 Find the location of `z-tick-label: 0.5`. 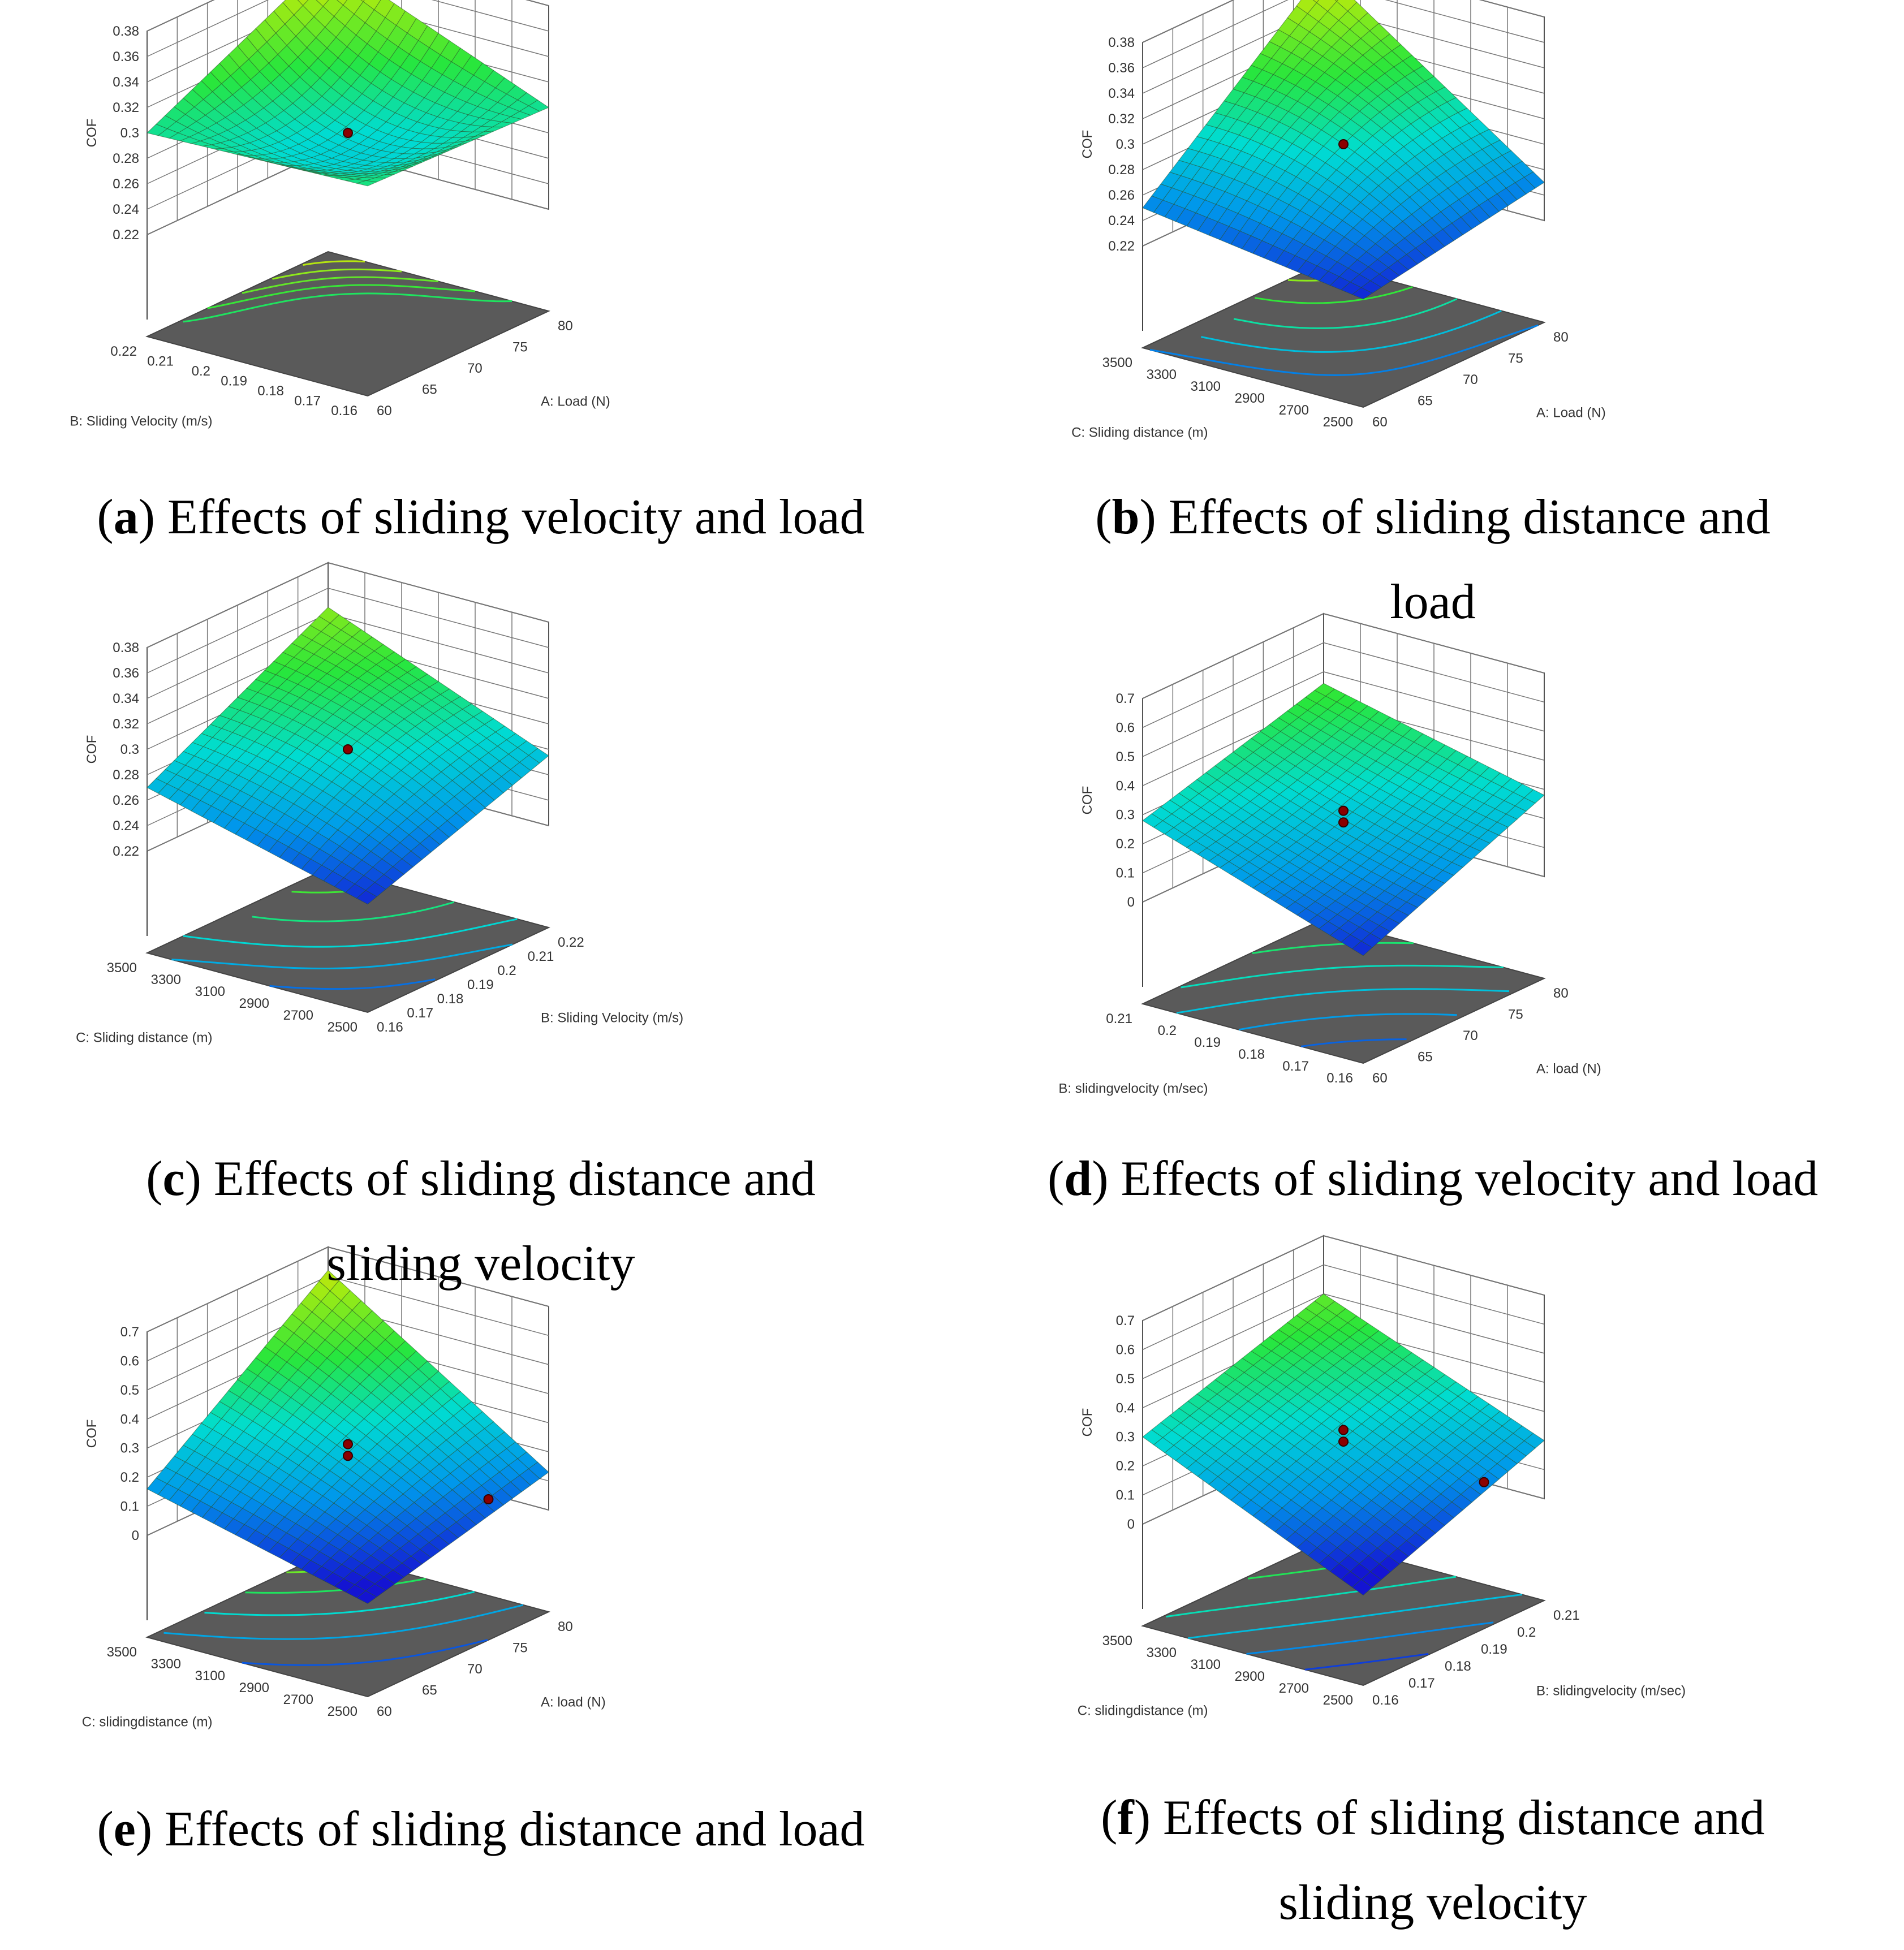

z-tick-label: 0.5 is located at coordinates (1125, 1379).